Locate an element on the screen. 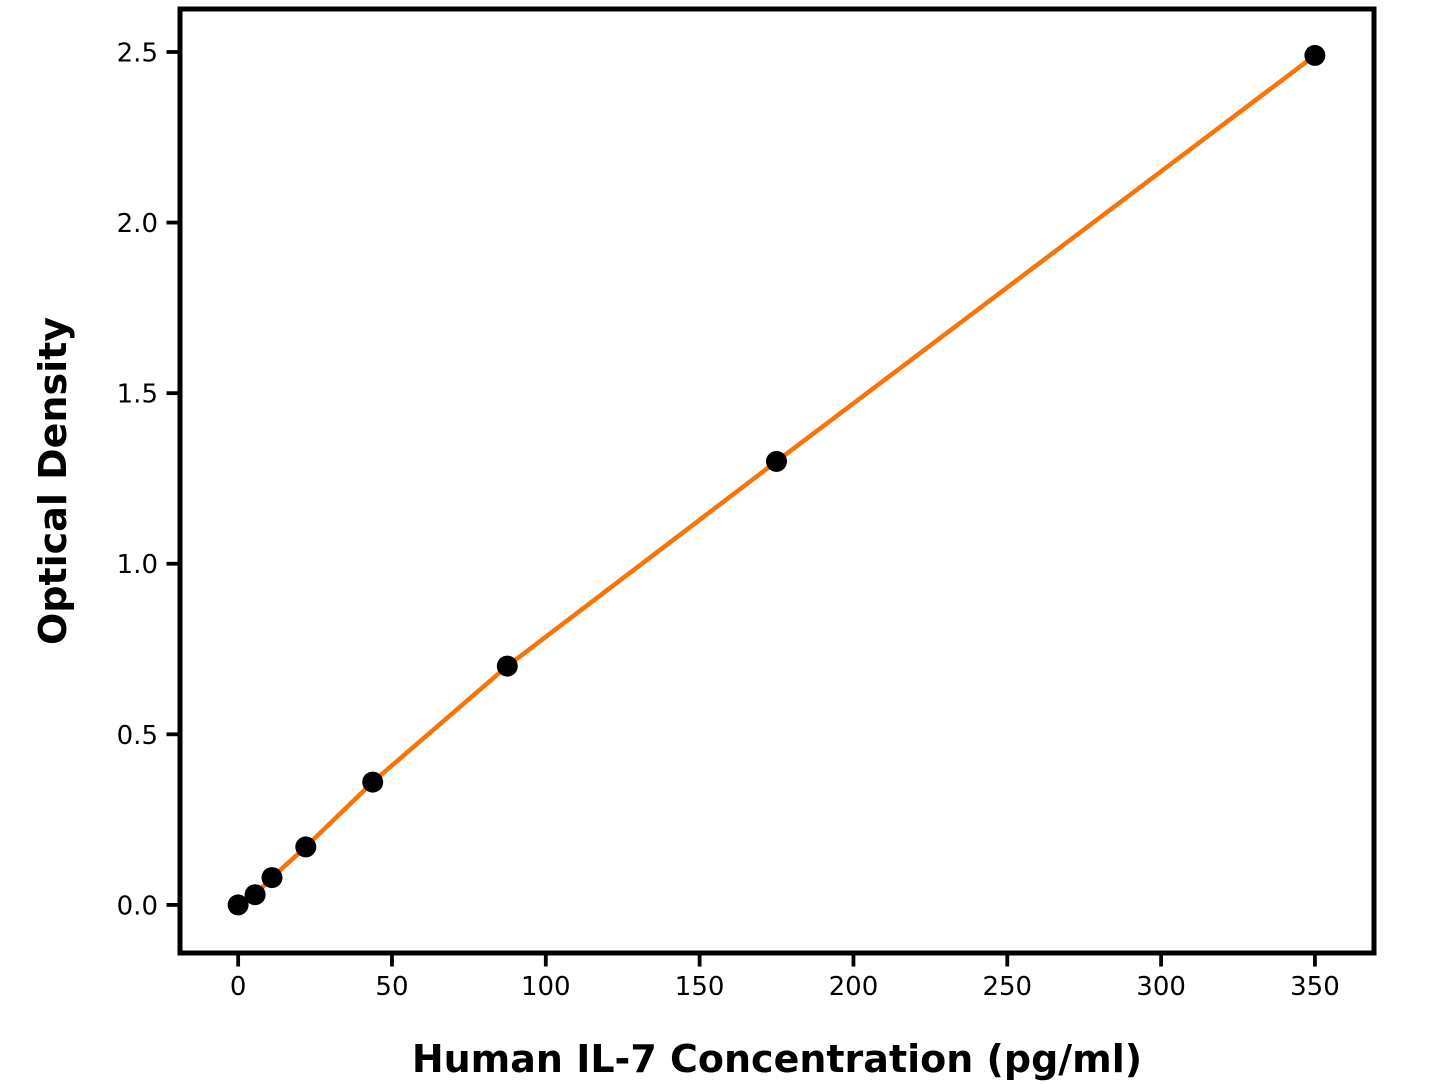 The height and width of the screenshot is (1084, 1445). x-tick-label: 100 is located at coordinates (546, 987).